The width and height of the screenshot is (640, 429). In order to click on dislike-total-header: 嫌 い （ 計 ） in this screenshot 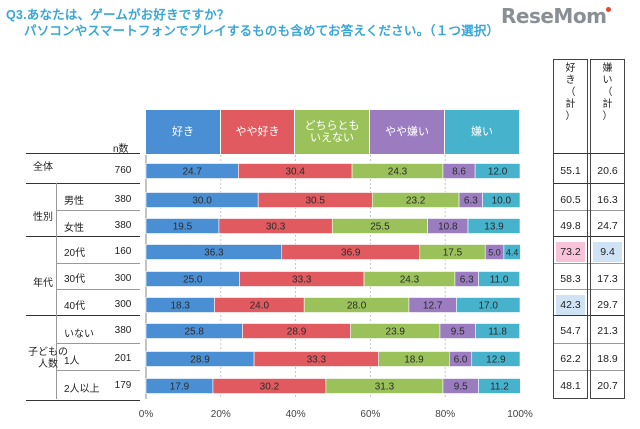, I will do `click(607, 92)`.